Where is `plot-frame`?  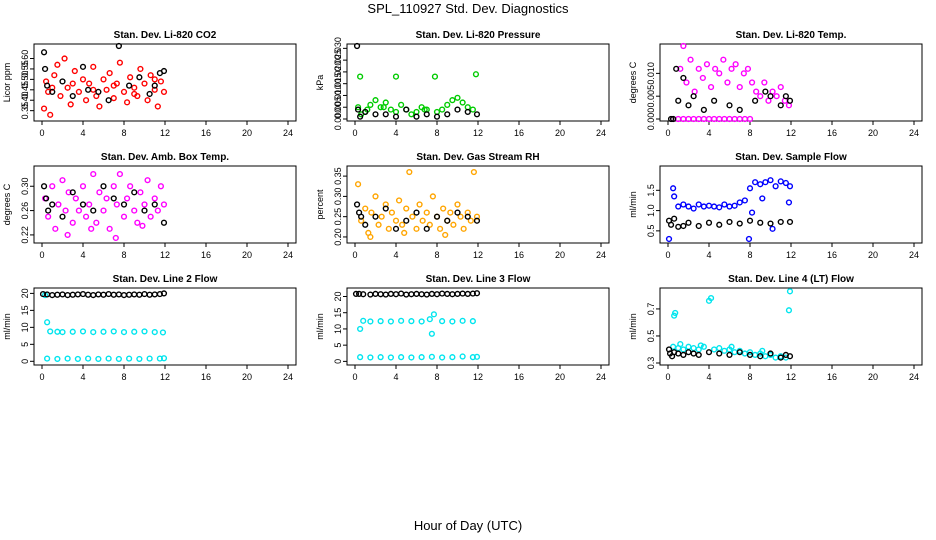 plot-frame is located at coordinates (791, 82).